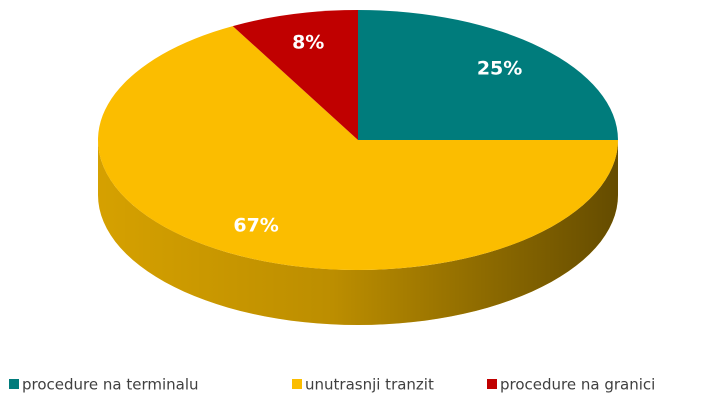 This screenshot has width=717, height=400. I want to click on data-label: 25%, so click(499, 69).